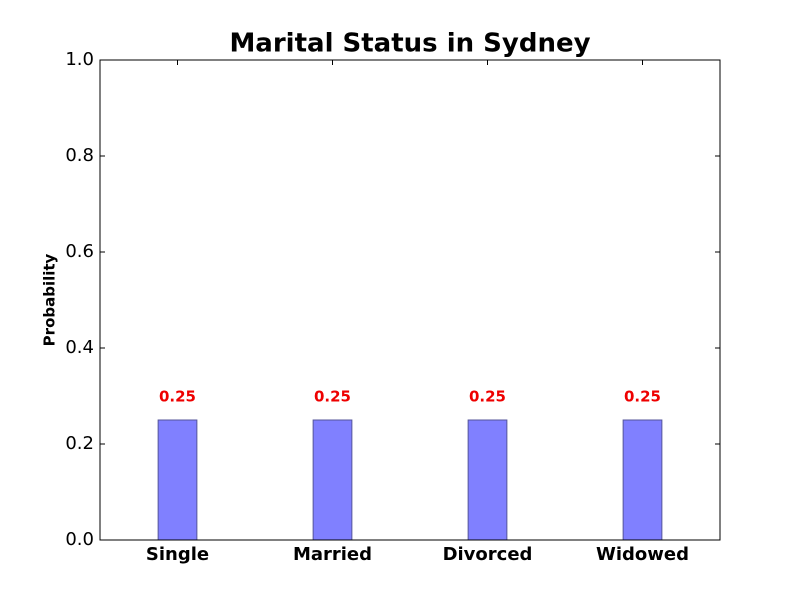 The width and height of the screenshot is (800, 600). I want to click on chart-title: Marital Status in Sydney, so click(409, 44).